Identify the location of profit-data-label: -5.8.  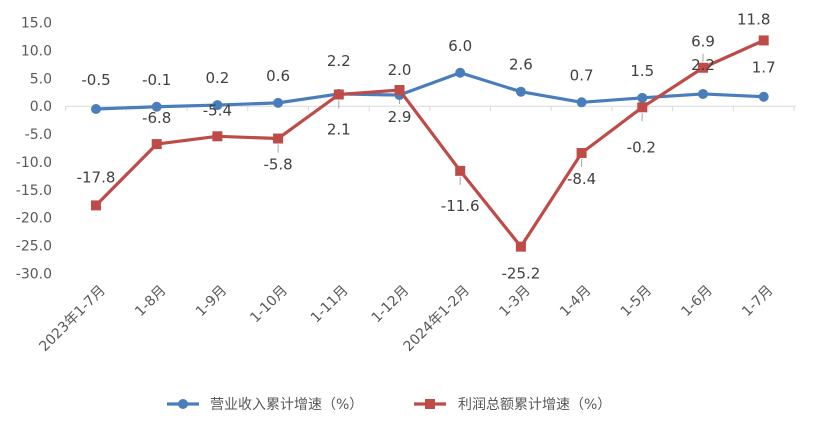
(277, 165).